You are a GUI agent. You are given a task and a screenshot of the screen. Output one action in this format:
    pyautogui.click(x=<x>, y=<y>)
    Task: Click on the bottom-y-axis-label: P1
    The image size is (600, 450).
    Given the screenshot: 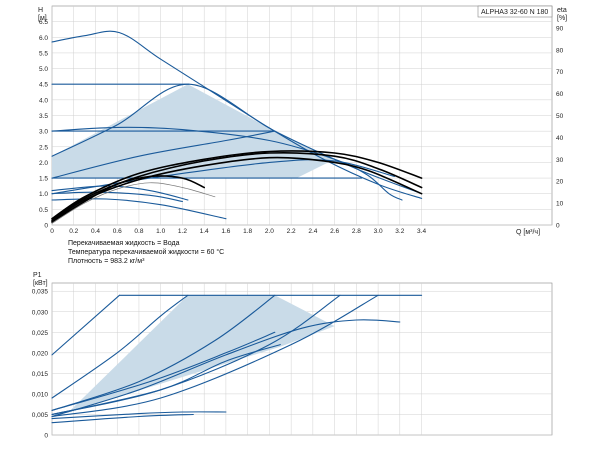 What is the action you would take?
    pyautogui.click(x=37, y=275)
    